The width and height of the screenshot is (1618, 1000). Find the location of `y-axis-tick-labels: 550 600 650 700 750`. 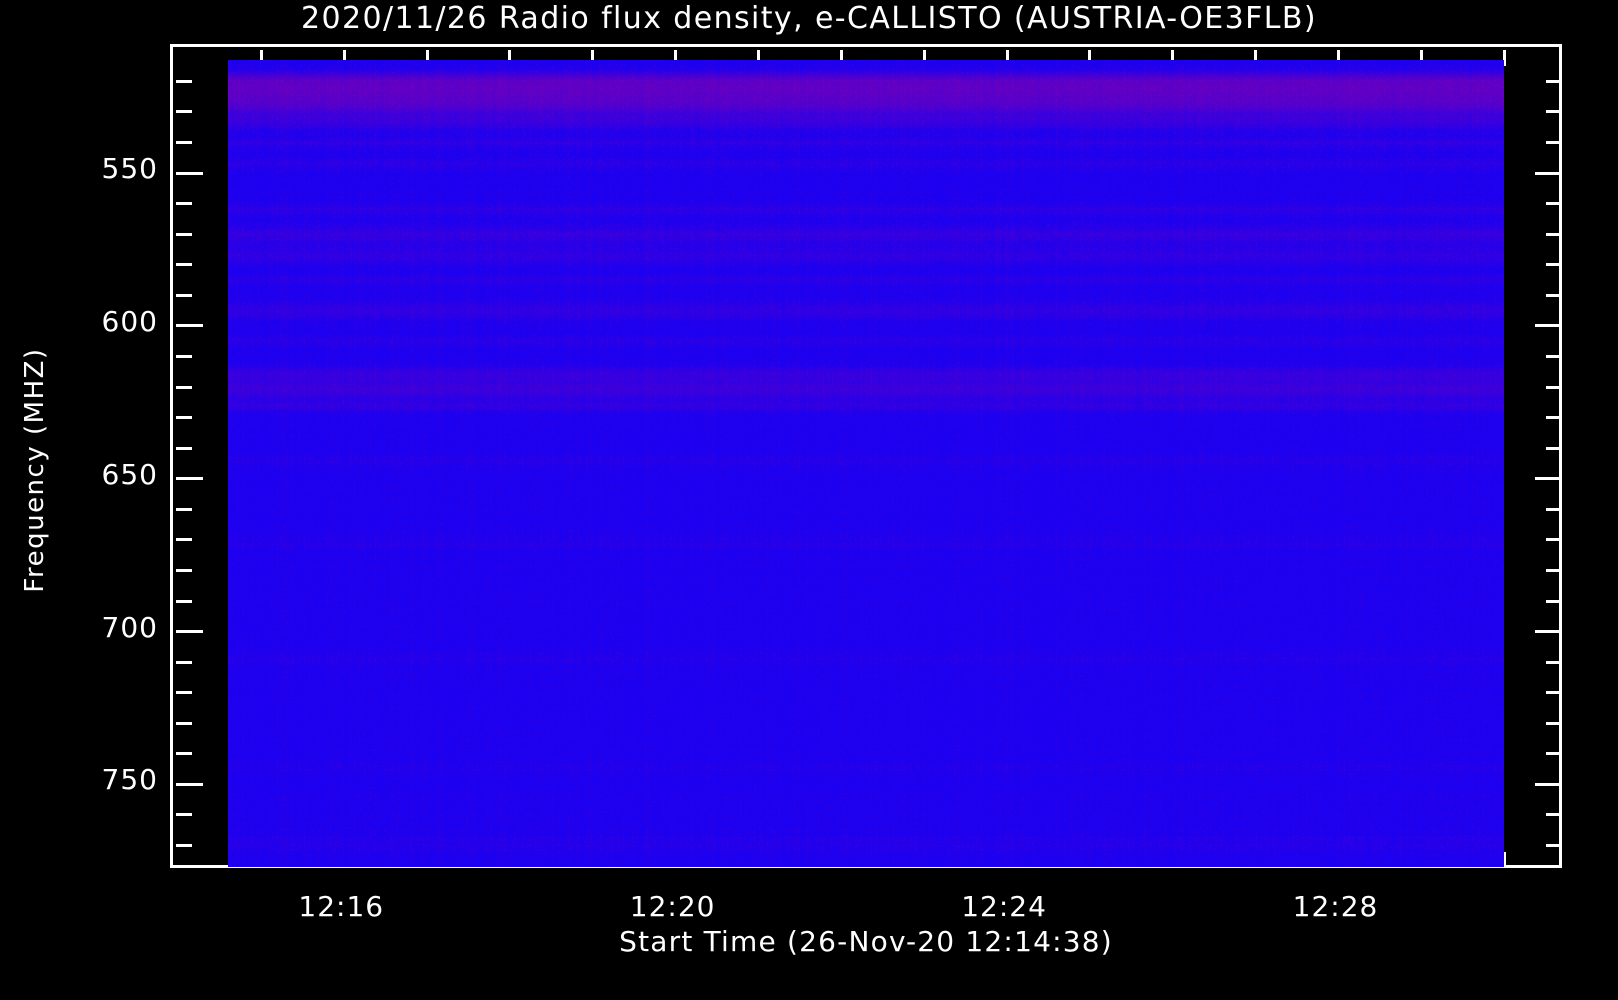

y-axis-tick-labels: 550 600 650 700 750 is located at coordinates (79, 500).